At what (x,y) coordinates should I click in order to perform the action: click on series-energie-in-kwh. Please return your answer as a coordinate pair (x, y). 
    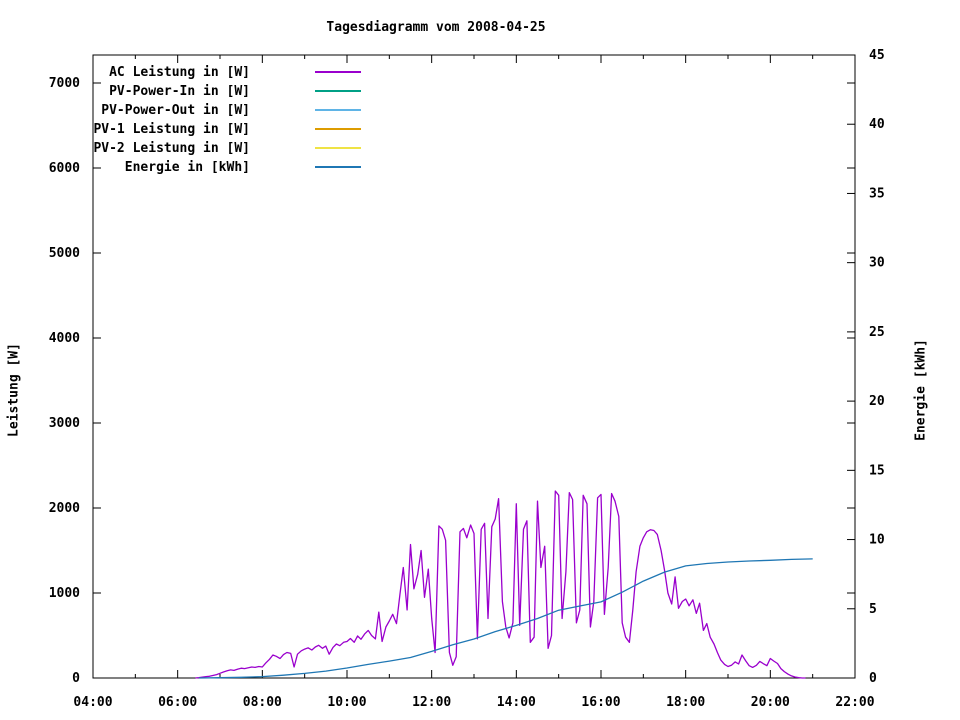
    Looking at the image, I should click on (505, 618).